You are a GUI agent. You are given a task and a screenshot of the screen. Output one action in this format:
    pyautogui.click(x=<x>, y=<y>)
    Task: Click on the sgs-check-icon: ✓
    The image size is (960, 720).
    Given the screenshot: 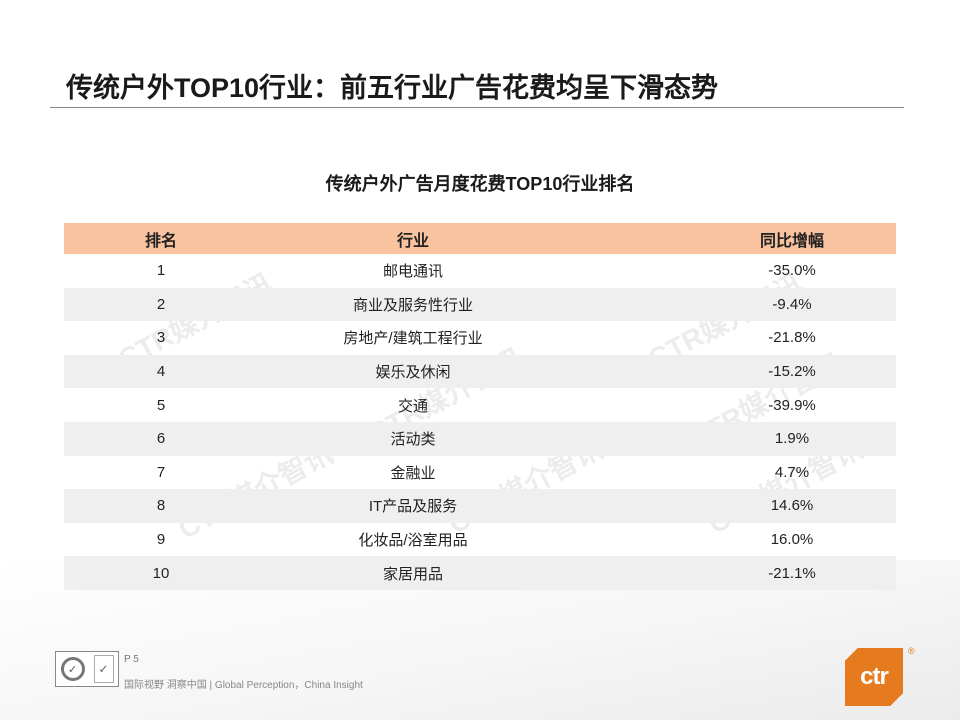 What is the action you would take?
    pyautogui.click(x=72, y=669)
    